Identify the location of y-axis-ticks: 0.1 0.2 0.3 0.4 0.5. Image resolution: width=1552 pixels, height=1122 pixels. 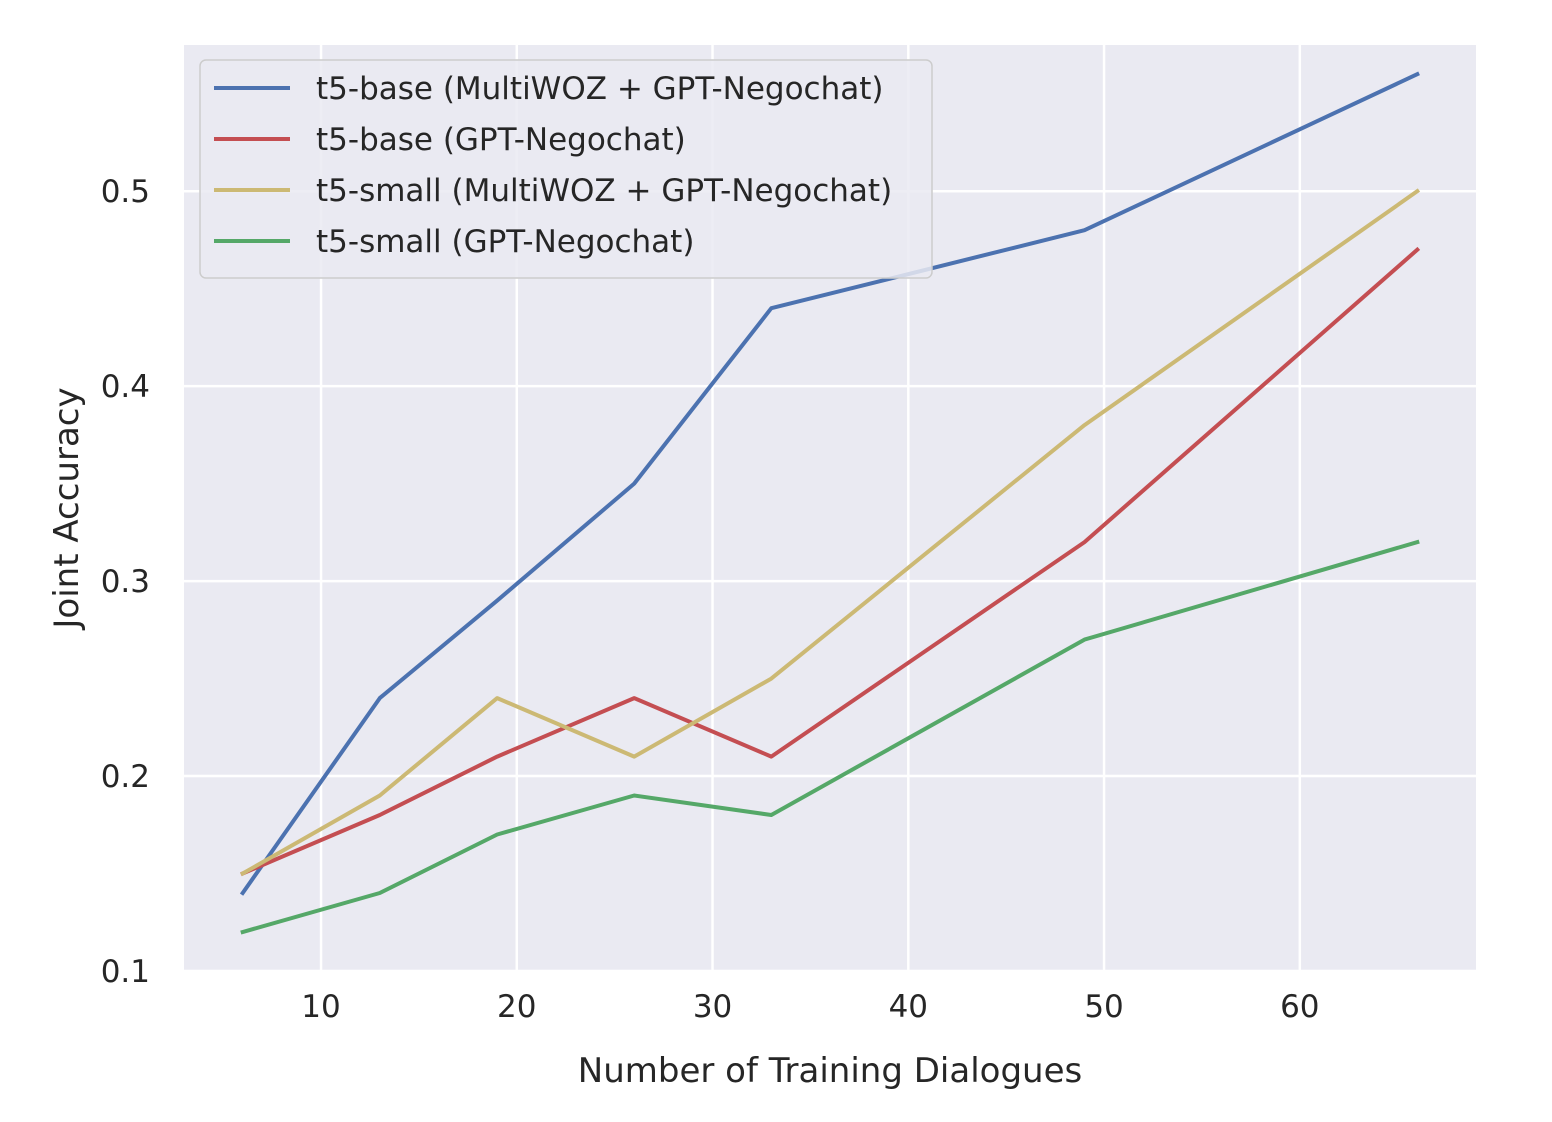
(125, 582).